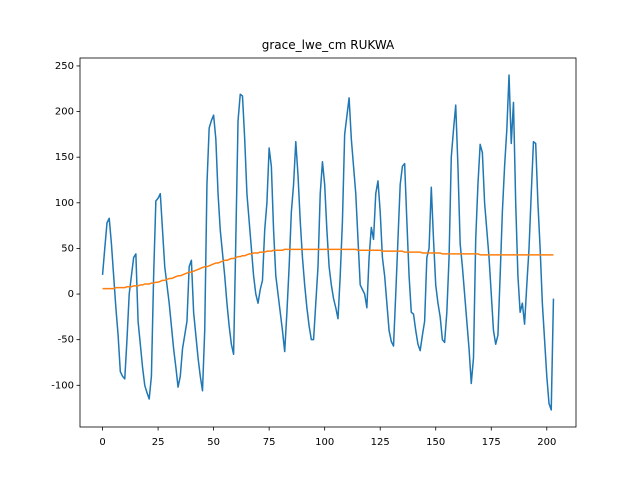  I want to click on x-tick-label: 150, so click(435, 442).